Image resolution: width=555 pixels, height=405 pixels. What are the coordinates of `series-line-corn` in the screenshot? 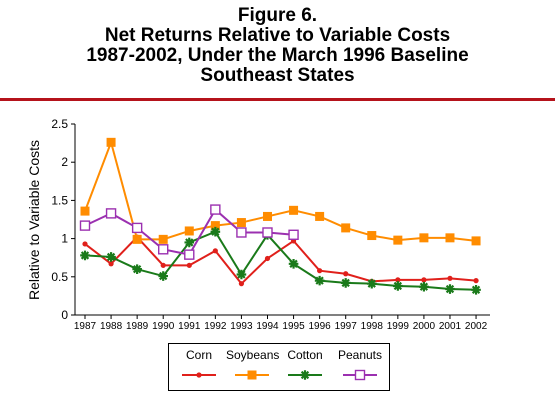 It's located at (280, 260).